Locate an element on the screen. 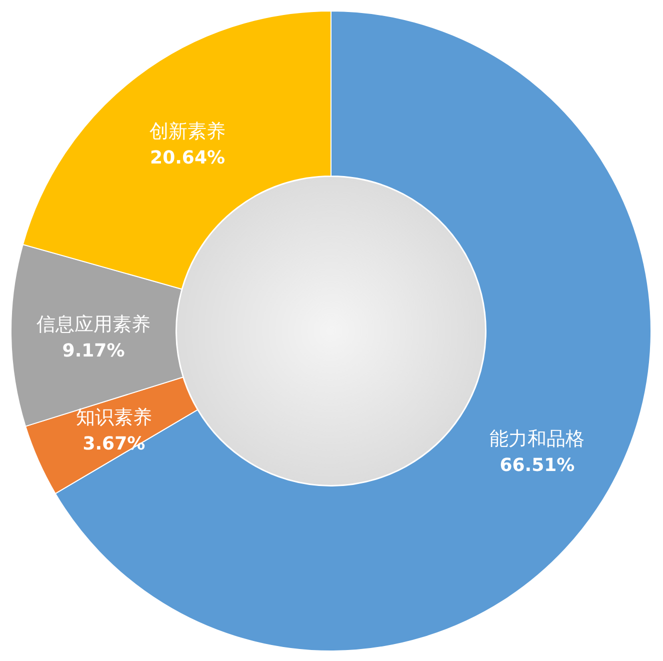 This screenshot has height=661, width=663. slice-label: 创新素养 is located at coordinates (188, 131).